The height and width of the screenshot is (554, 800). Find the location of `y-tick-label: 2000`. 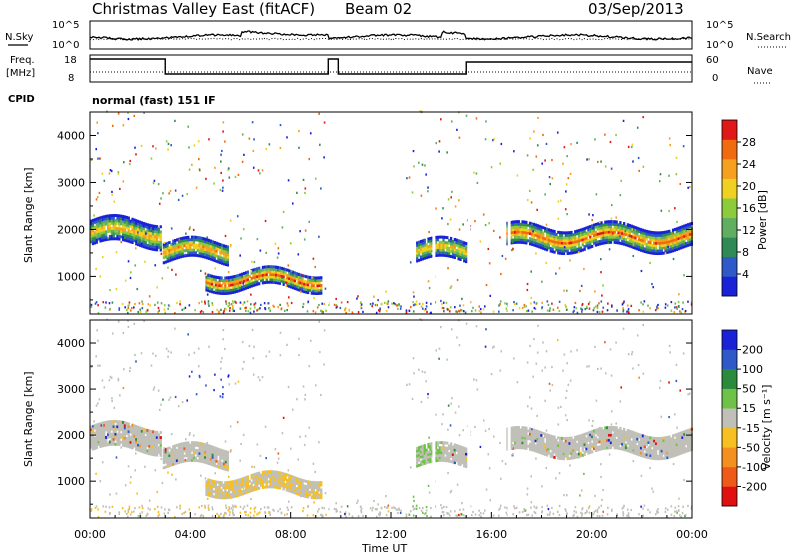

y-tick-label: 2000 is located at coordinates (71, 229).